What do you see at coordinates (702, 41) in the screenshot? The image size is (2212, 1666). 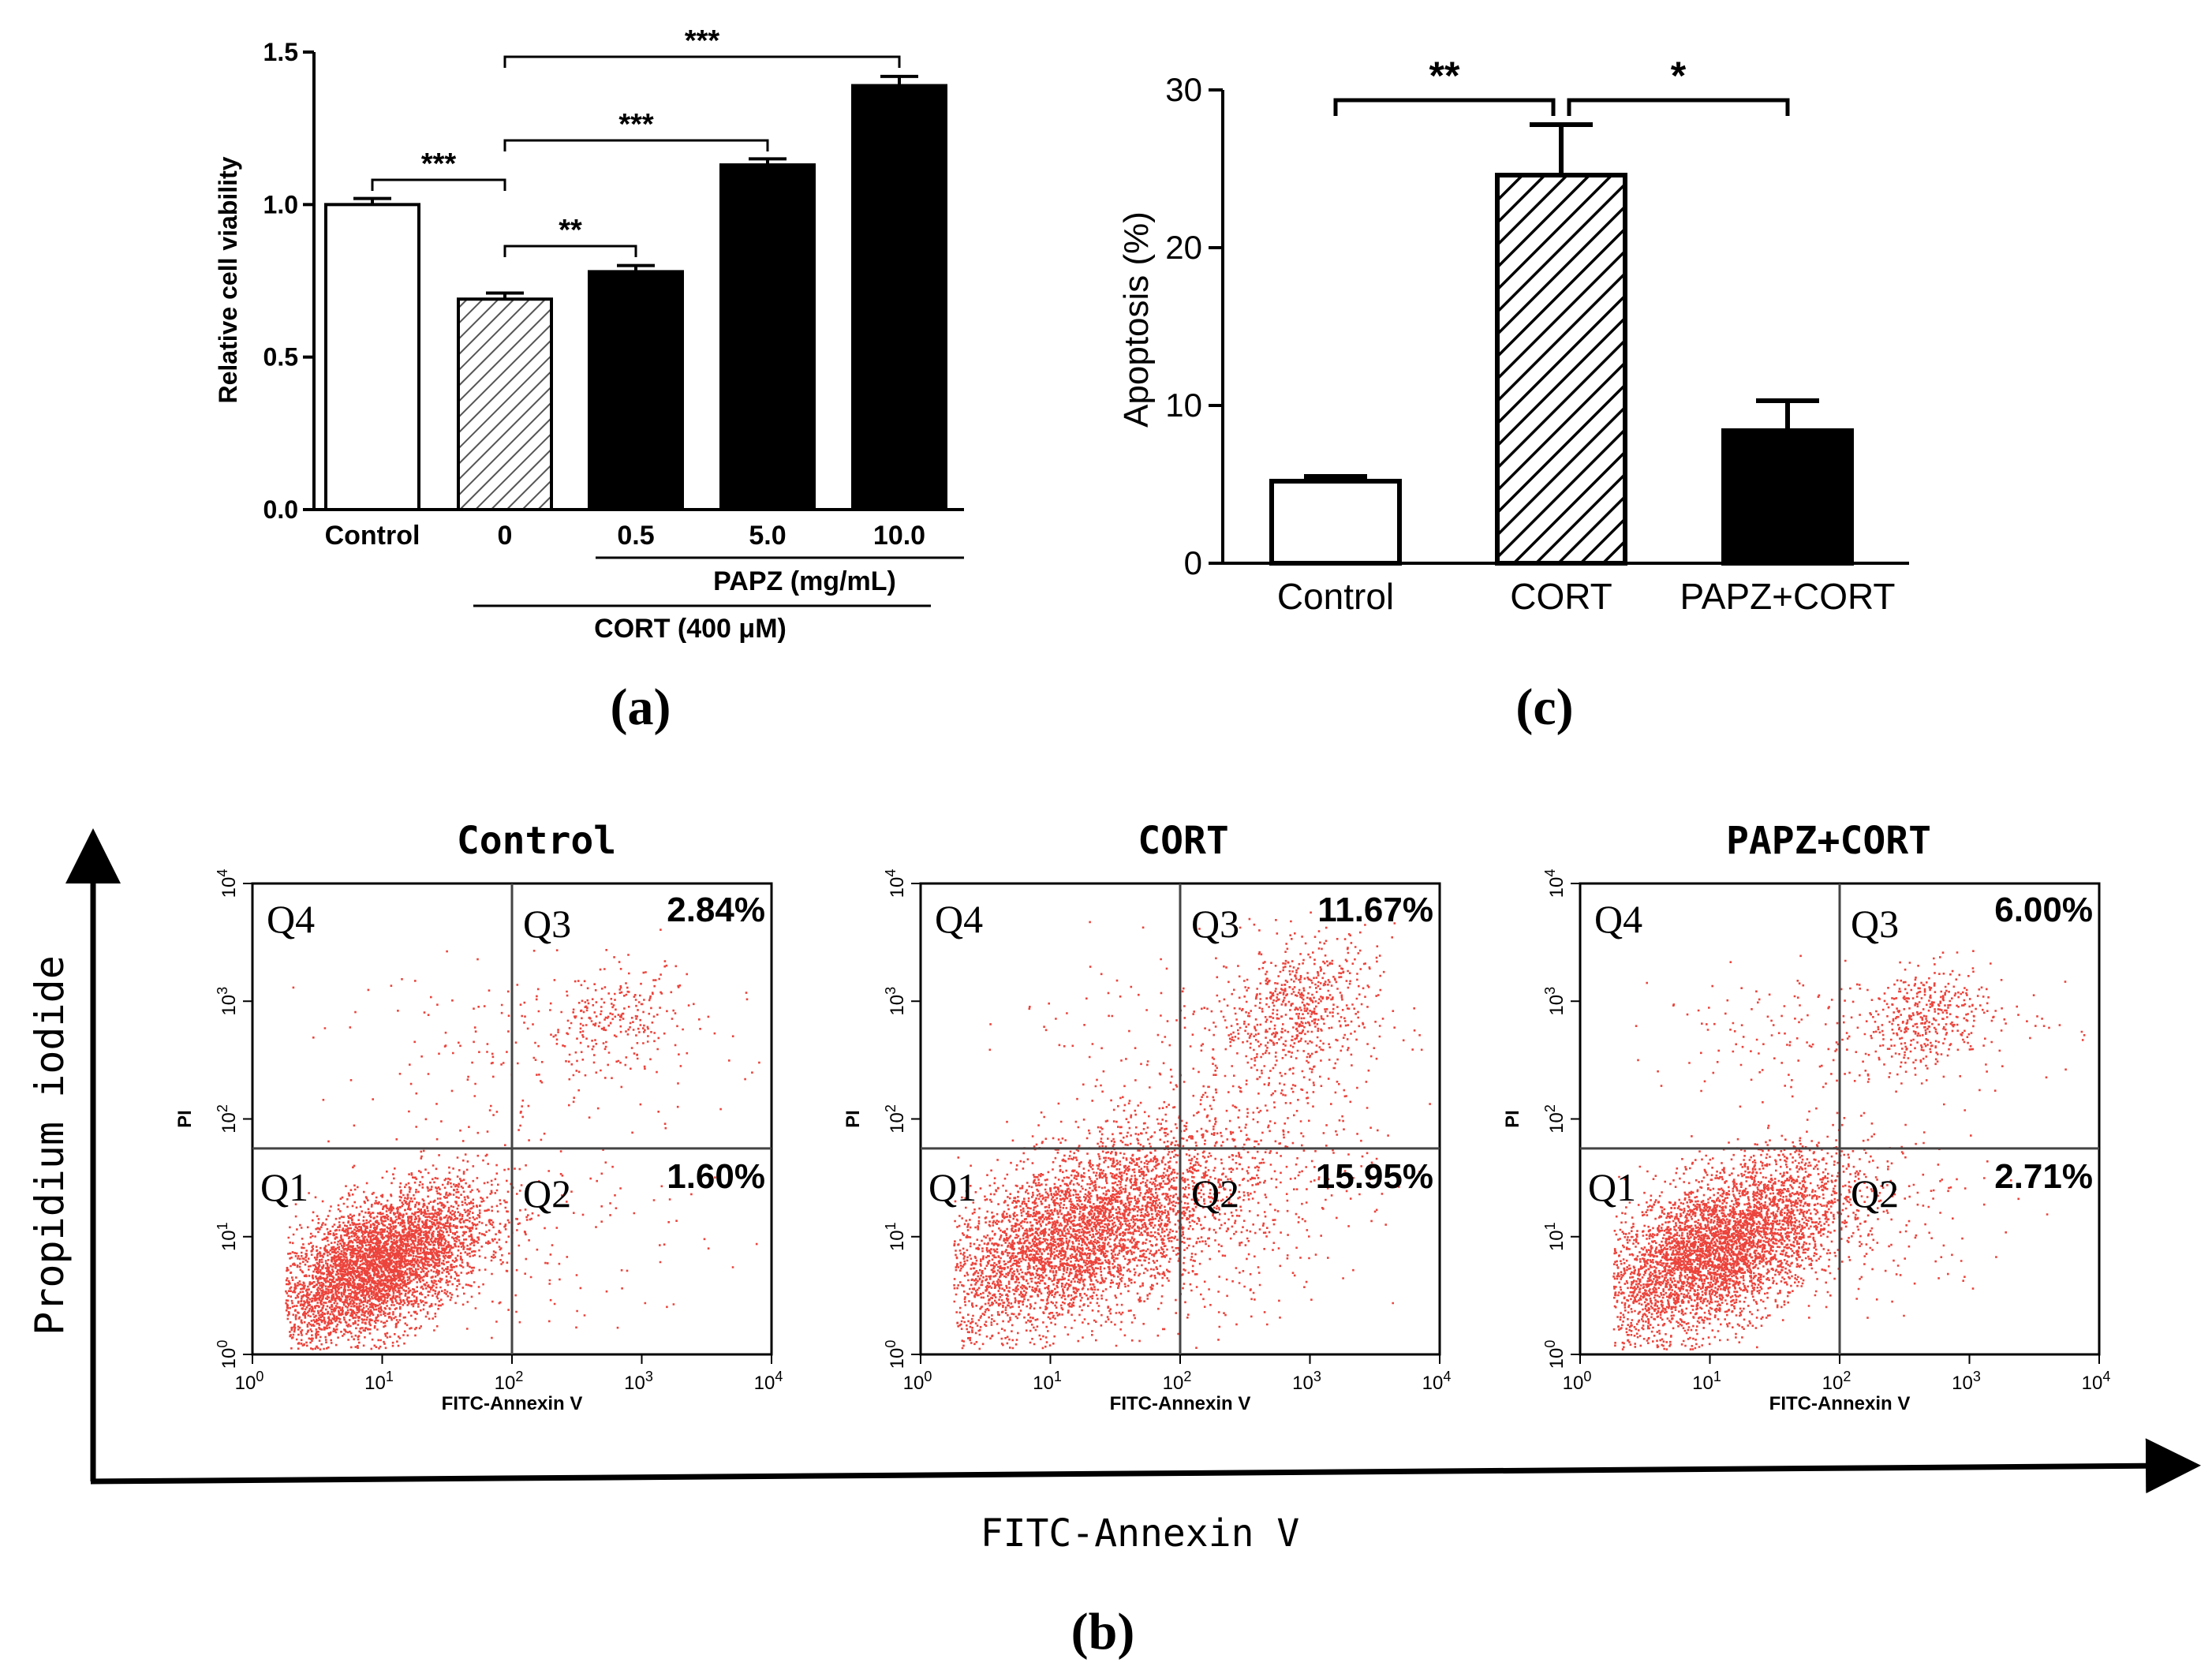 I see `a-sig-label-3: ***` at bounding box center [702, 41].